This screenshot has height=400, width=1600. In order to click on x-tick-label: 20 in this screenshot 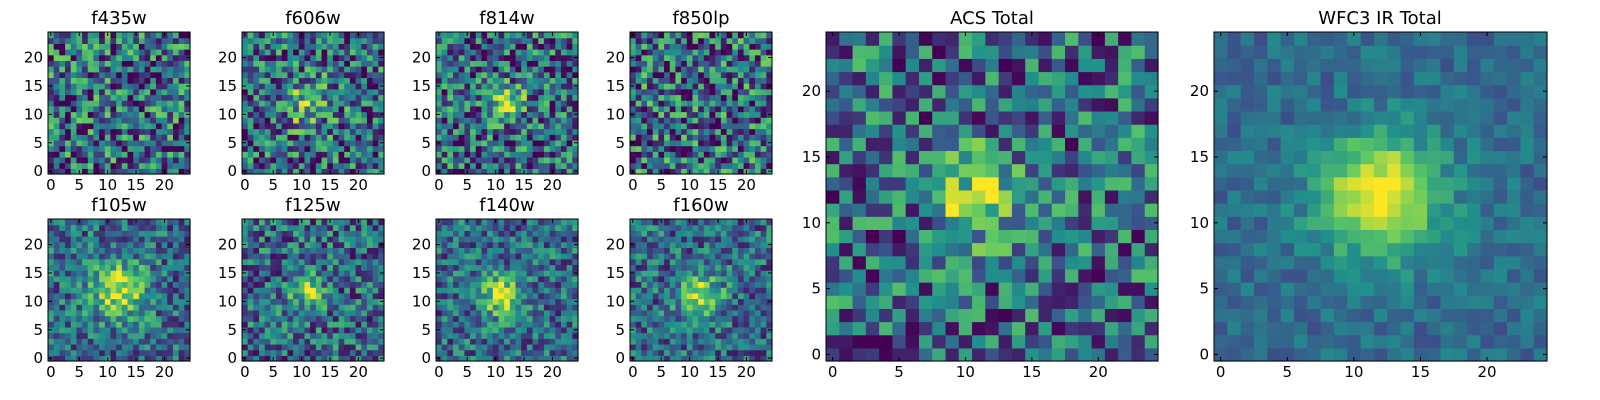, I will do `click(358, 372)`.